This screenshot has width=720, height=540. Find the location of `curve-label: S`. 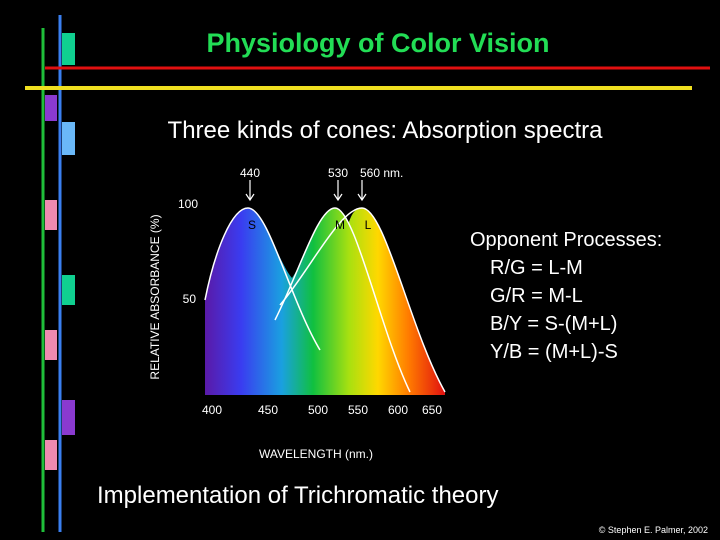

curve-label: S is located at coordinates (252, 225).